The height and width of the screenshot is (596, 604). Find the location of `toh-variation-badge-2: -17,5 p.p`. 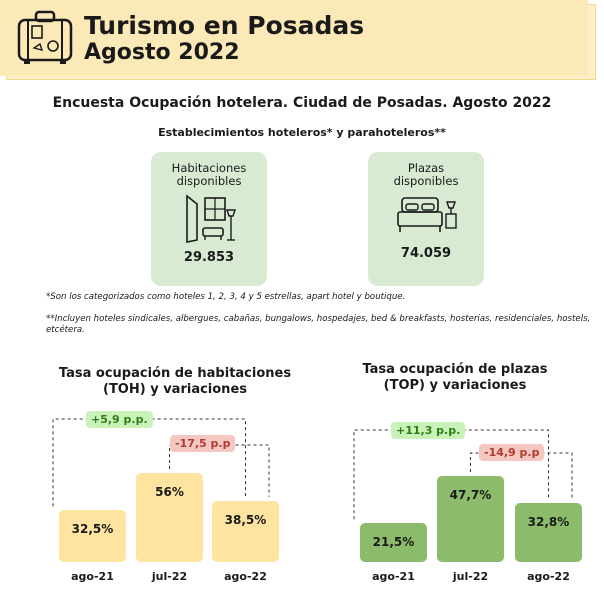

toh-variation-badge-2: -17,5 p.p is located at coordinates (203, 443).